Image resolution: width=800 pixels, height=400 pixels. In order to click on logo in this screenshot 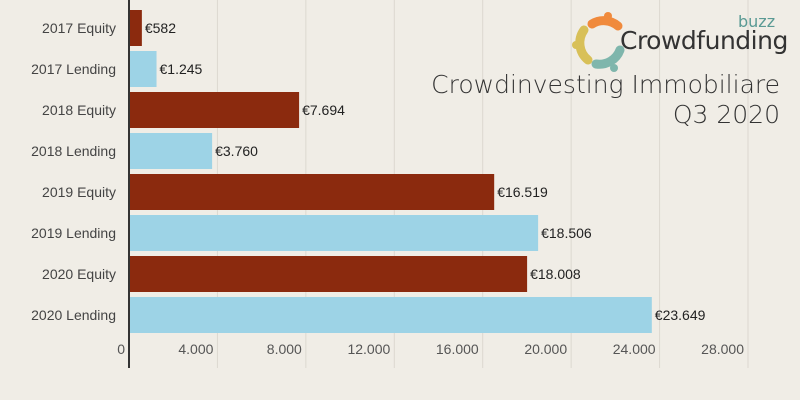, I will do `click(677, 42)`.